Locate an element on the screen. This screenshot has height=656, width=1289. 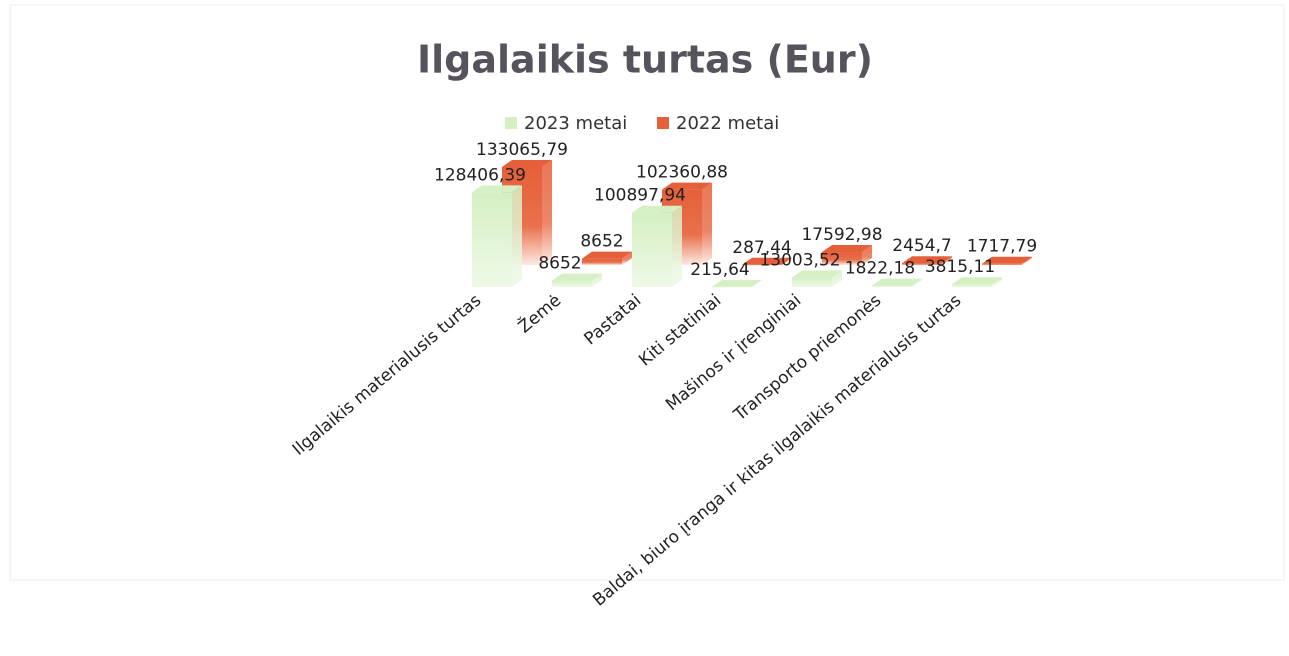
data-label: 1717,79 is located at coordinates (1002, 247).